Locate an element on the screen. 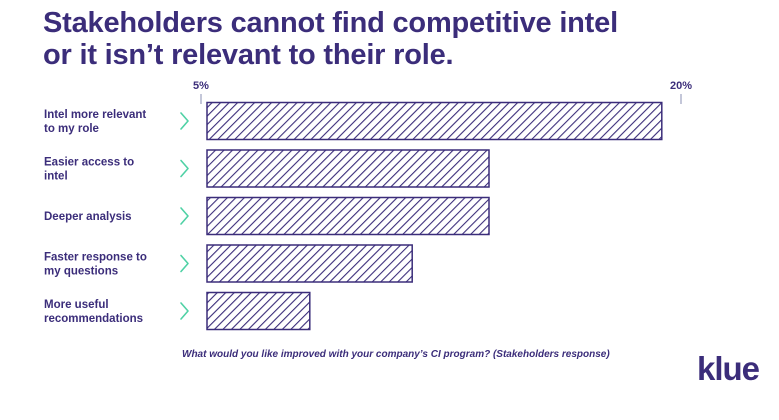 This screenshot has width=779, height=420. category-label: More useful is located at coordinates (76, 305).